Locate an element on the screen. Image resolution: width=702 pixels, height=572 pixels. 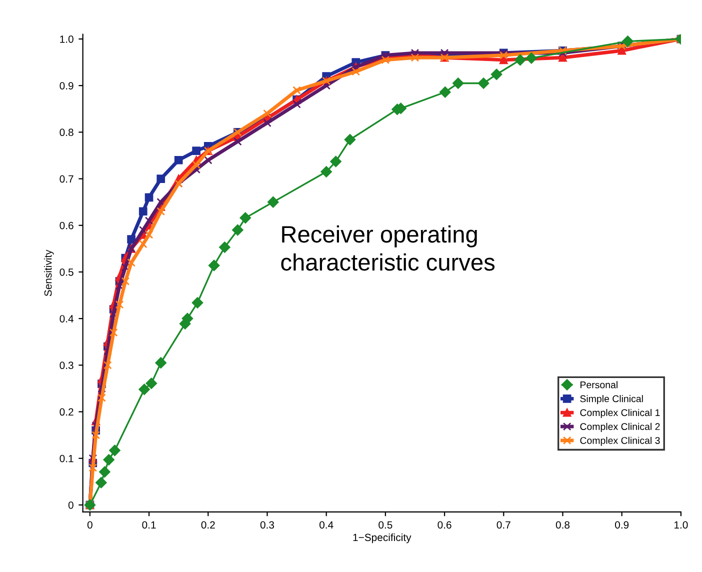
y-tick-label: 0.9 is located at coordinates (67, 86).